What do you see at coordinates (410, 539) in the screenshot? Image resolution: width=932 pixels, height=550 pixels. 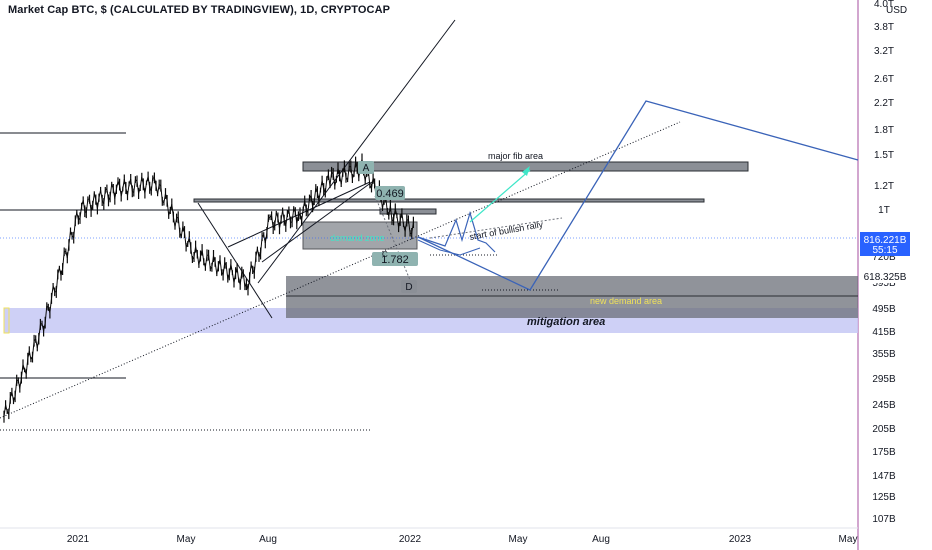 I see `x-tick-label: 2022` at bounding box center [410, 539].